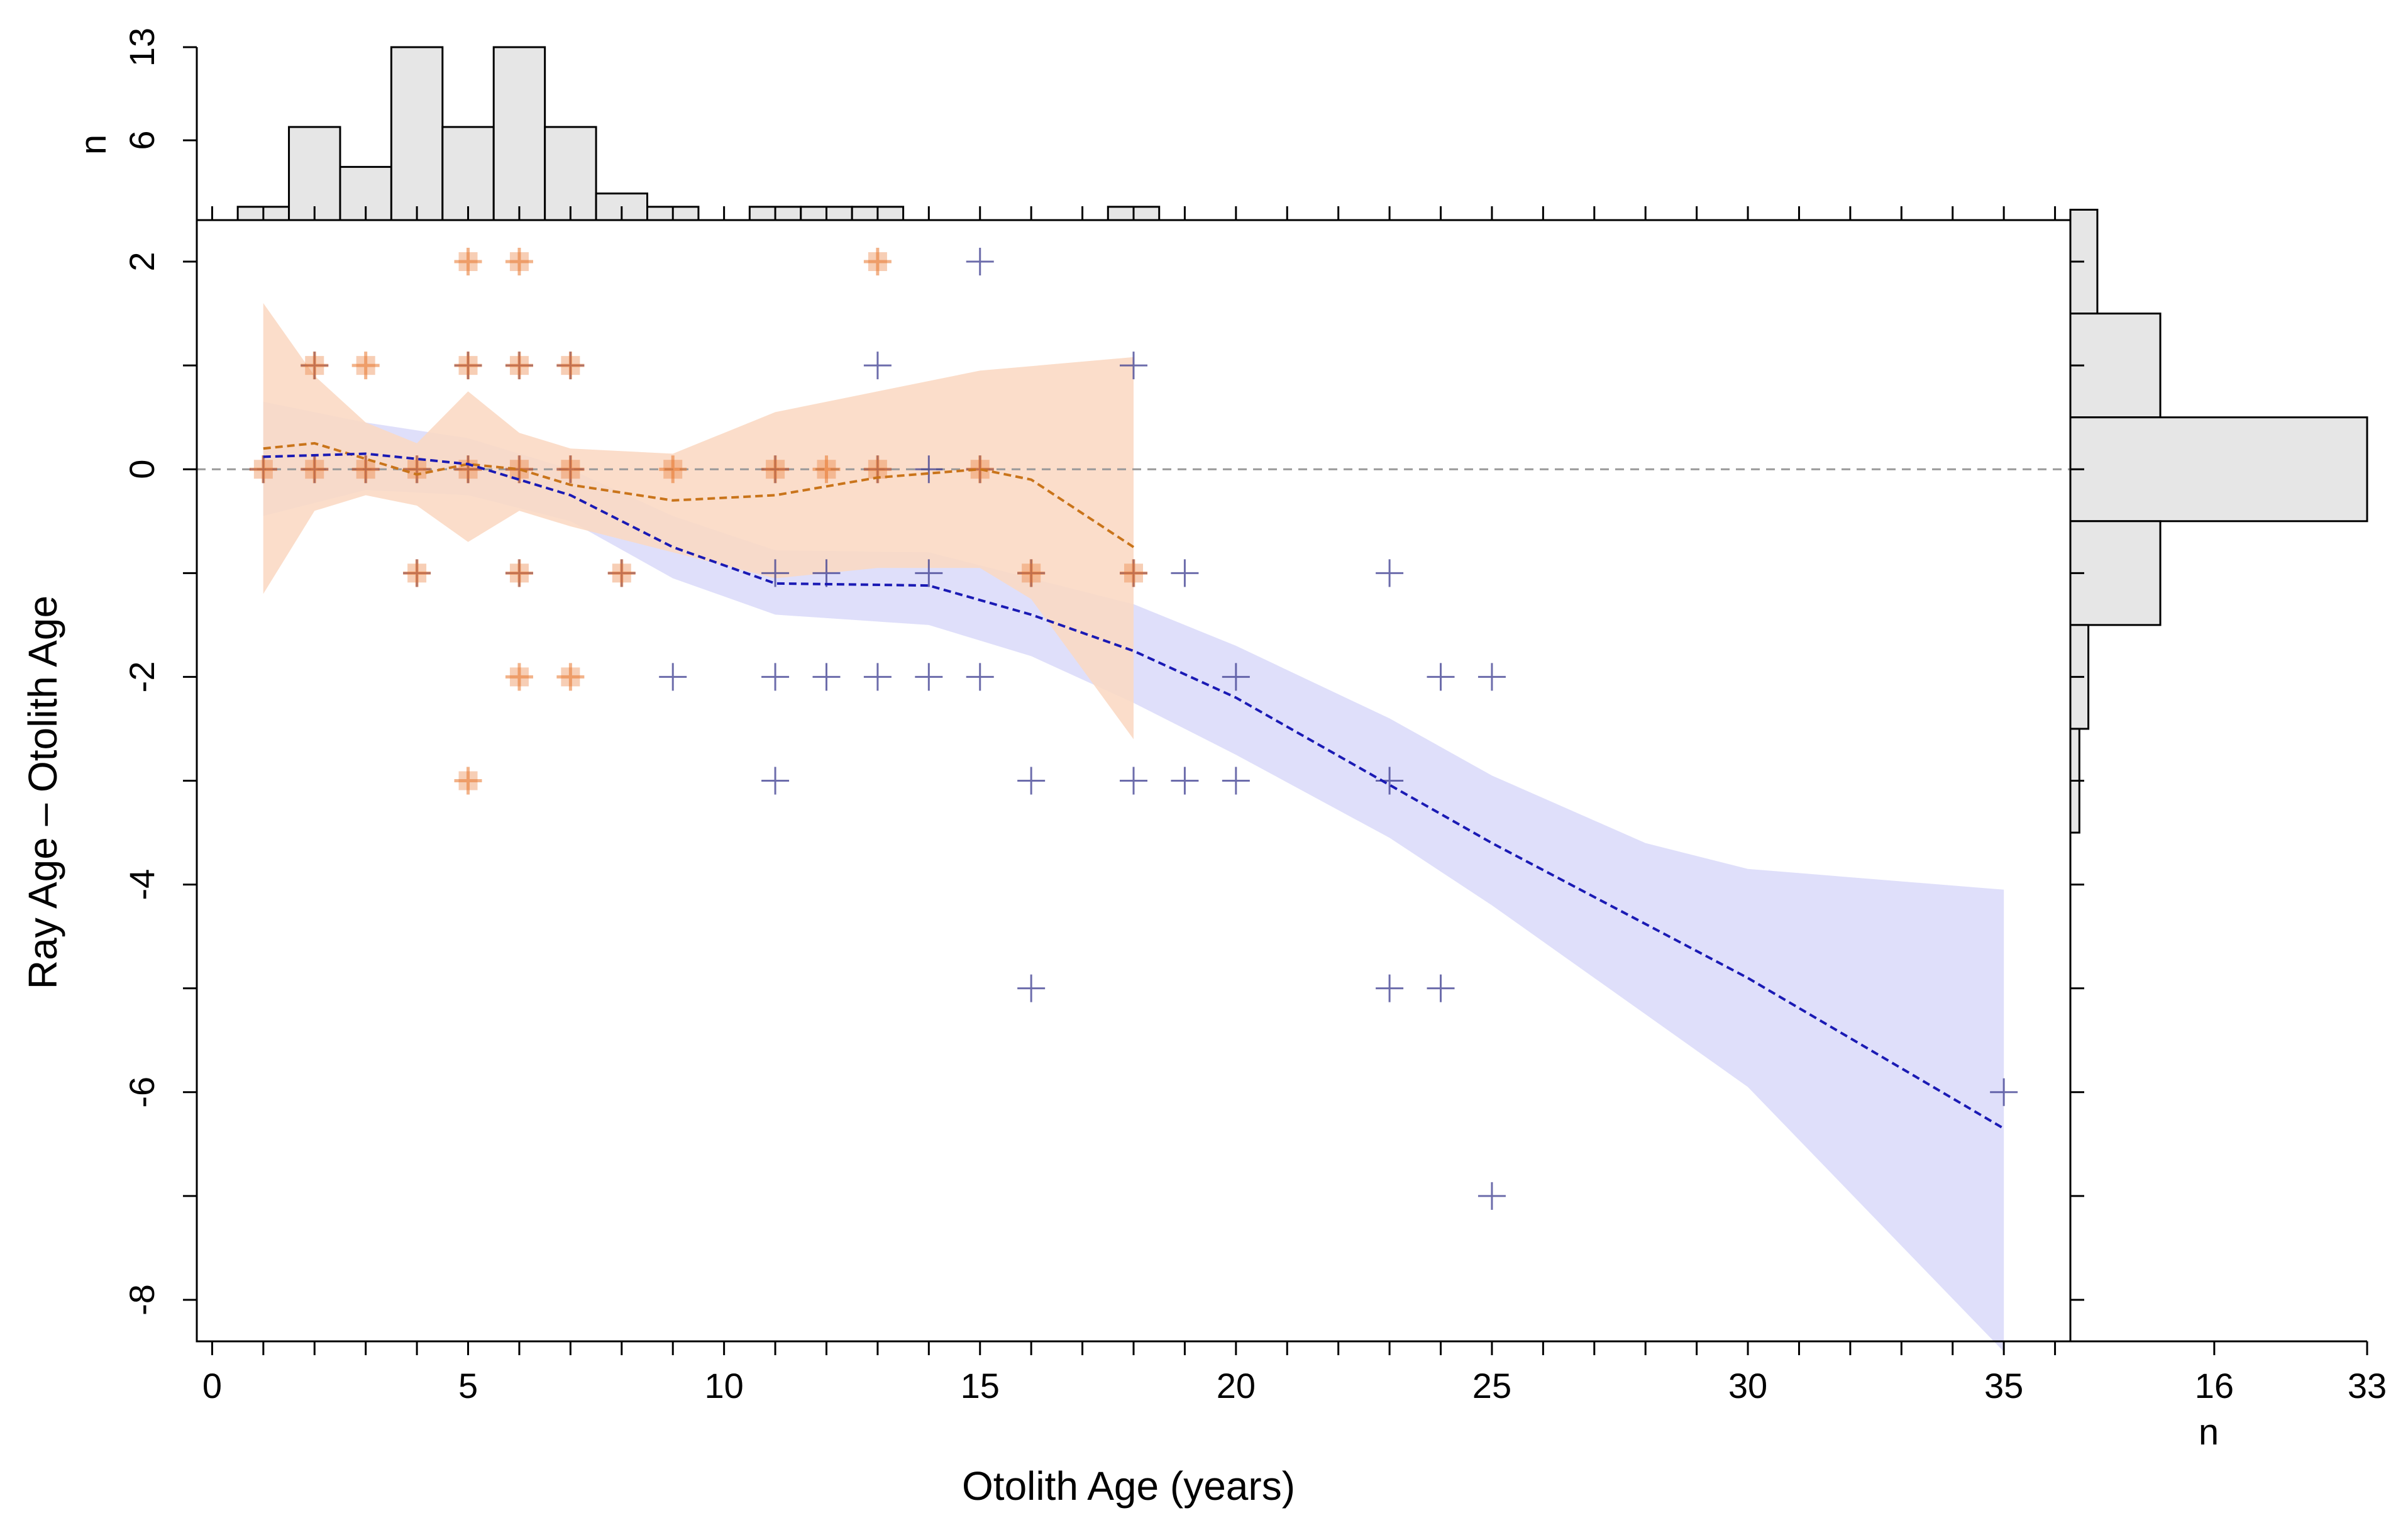  I want to click on y-tick-label: -6, so click(142, 1092).